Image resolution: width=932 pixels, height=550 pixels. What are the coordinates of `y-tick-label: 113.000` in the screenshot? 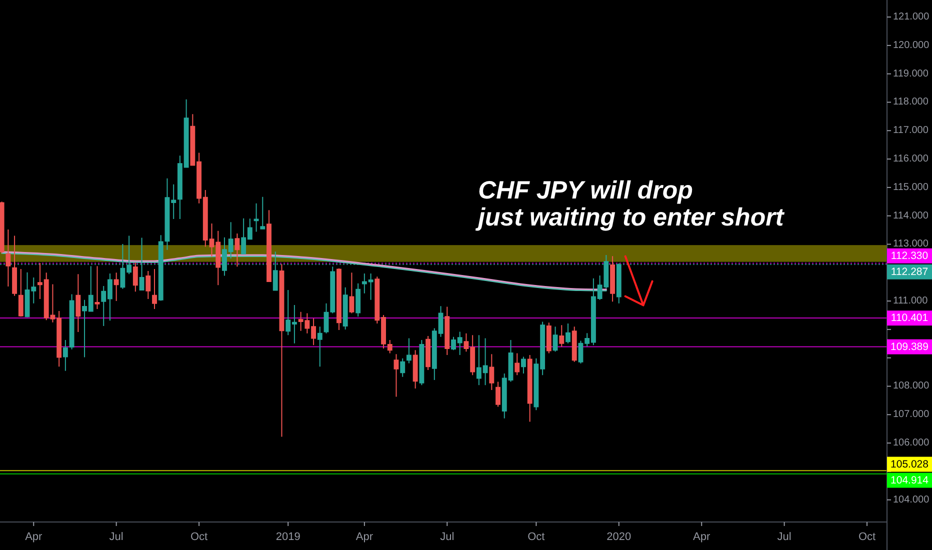 It's located at (911, 244).